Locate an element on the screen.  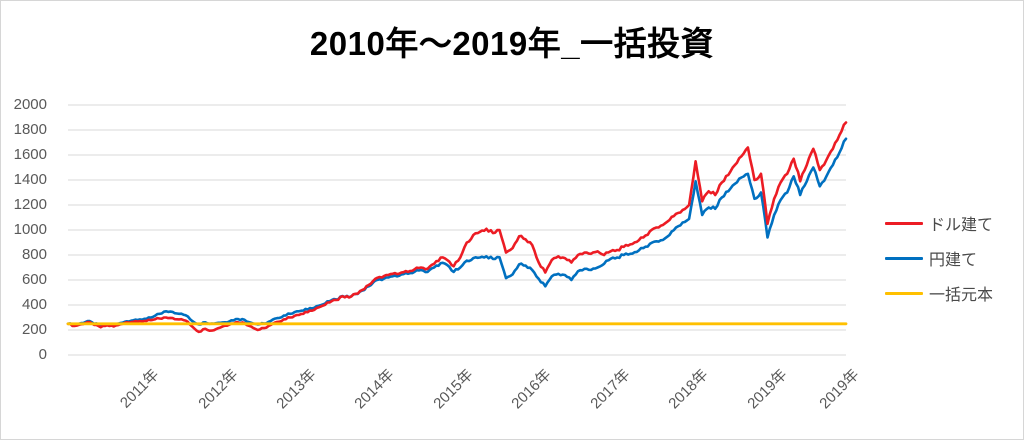
yen-line-swatch is located at coordinates (904, 258).